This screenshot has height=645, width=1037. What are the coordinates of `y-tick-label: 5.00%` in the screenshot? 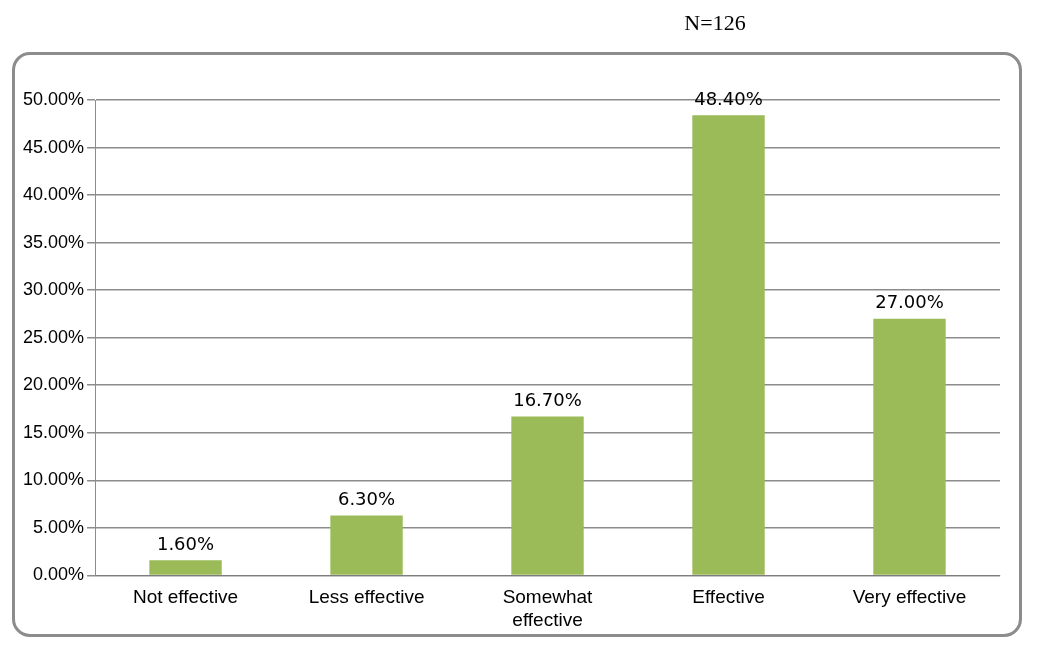 It's located at (59, 526).